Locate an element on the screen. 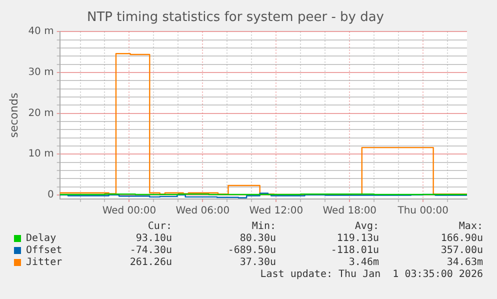  x-tick-label: Wed 12:00 is located at coordinates (276, 211).